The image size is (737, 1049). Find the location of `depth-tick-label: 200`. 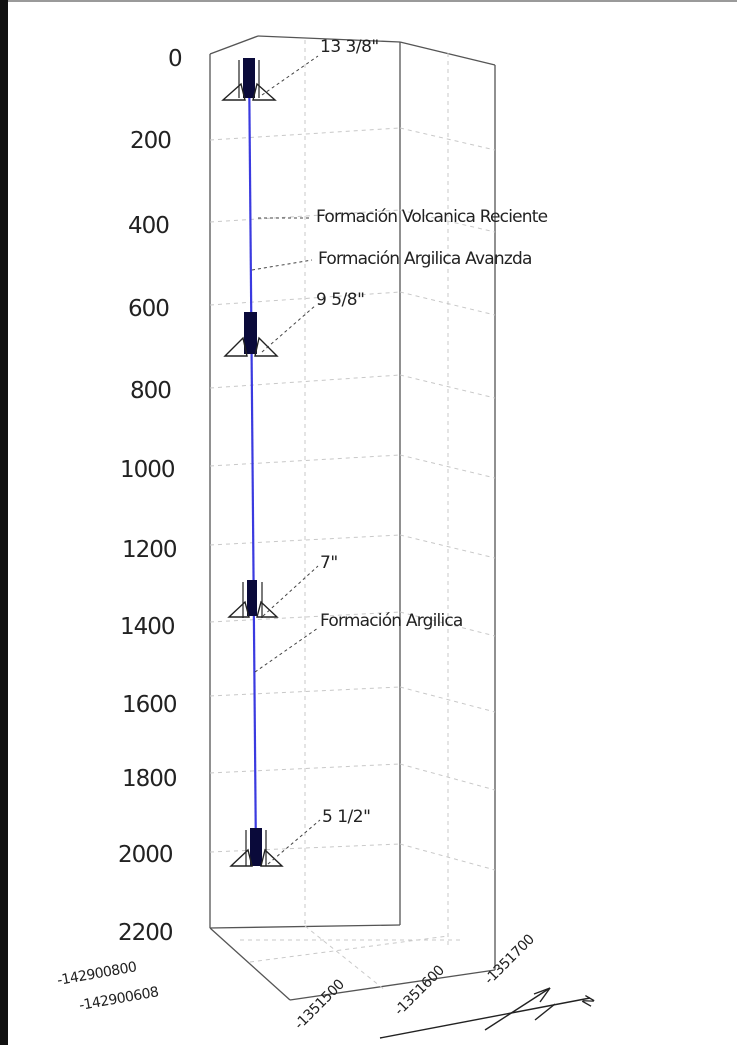

depth-tick-label: 200 is located at coordinates (150, 141).